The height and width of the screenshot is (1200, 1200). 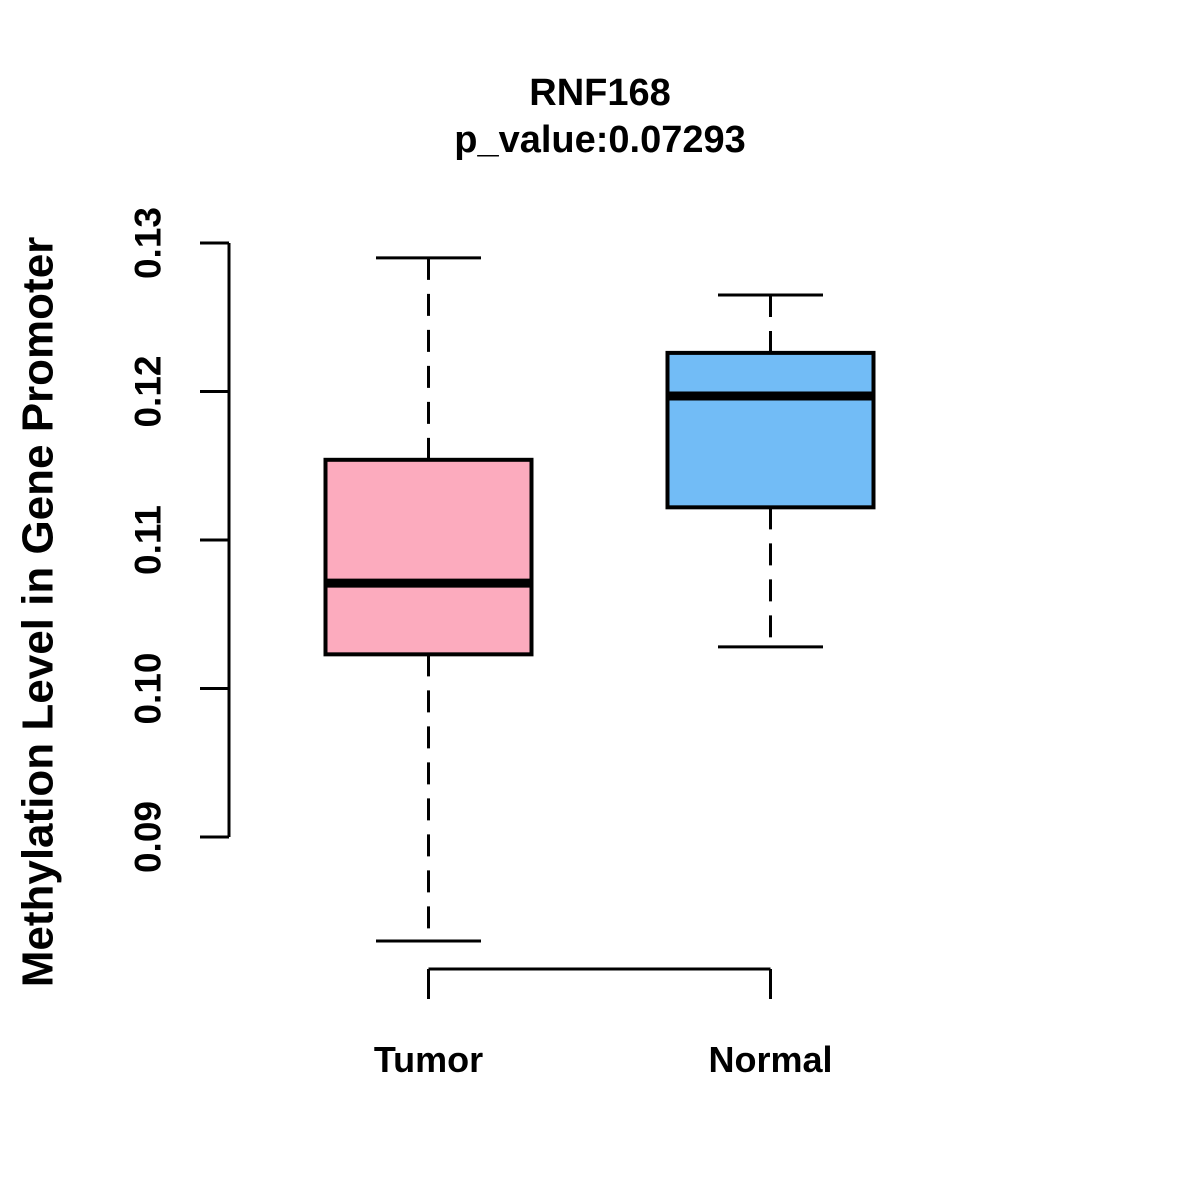 I want to click on y-axis-tick-label: 0.11, so click(x=148, y=540).